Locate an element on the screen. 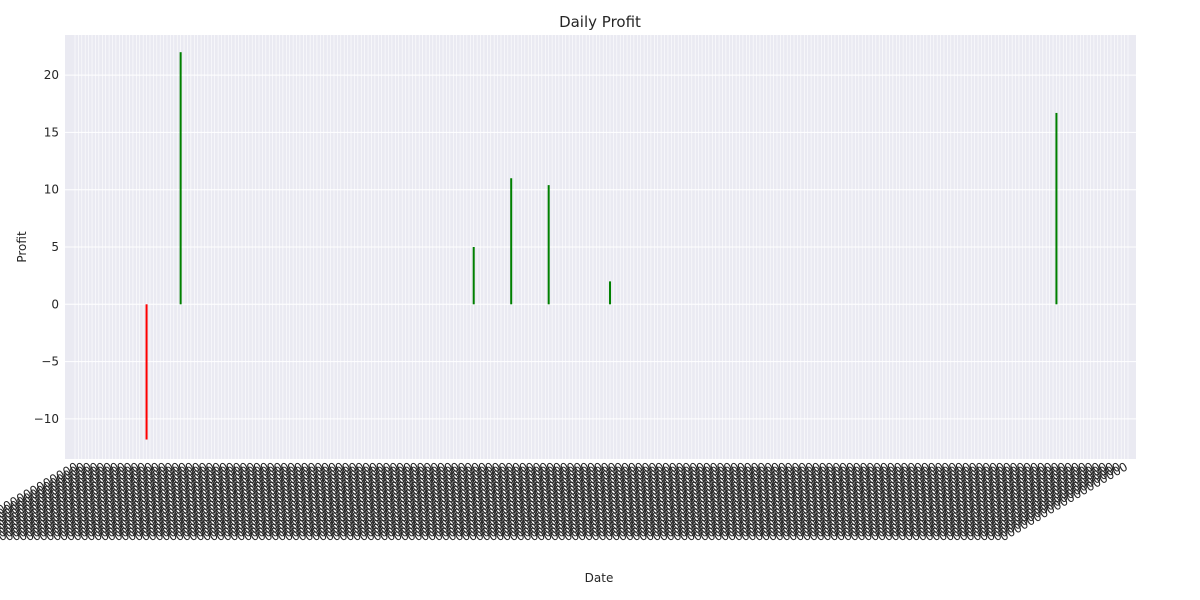  y-tick-label: 0 is located at coordinates (55, 304).